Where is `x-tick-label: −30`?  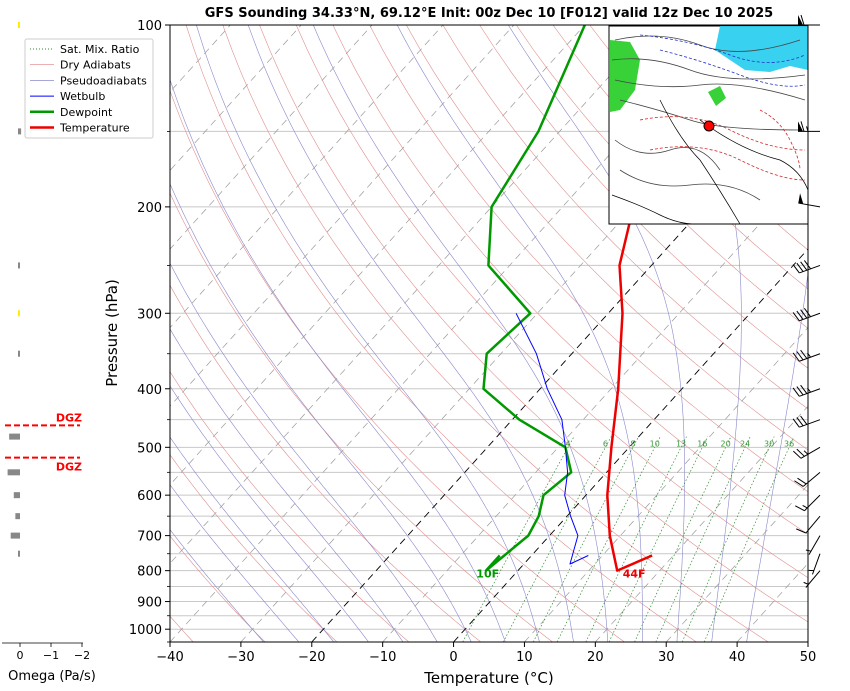
x-tick-label: −30 is located at coordinates (240, 657).